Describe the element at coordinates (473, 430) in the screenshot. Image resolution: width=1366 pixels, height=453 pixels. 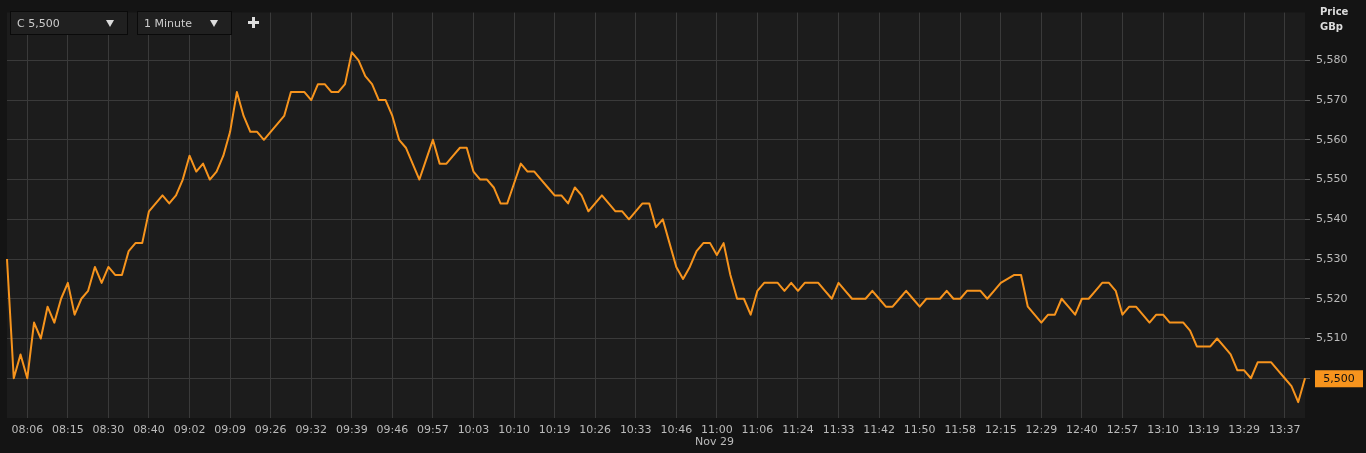
I see `x-tick-label: 10:03` at that location.